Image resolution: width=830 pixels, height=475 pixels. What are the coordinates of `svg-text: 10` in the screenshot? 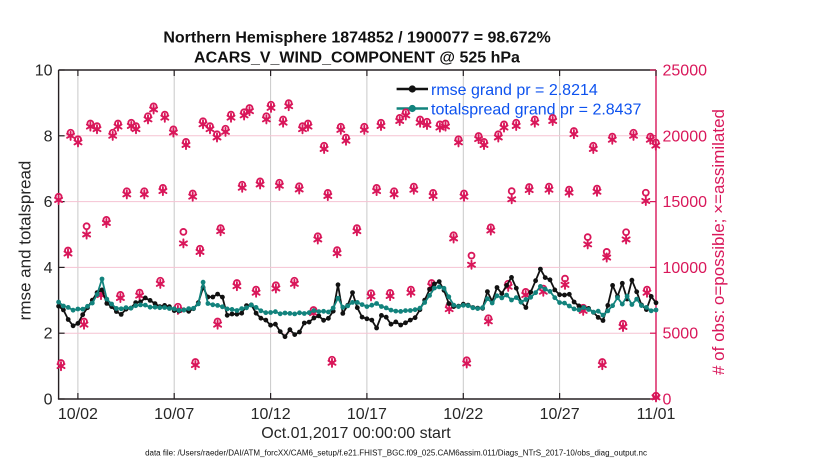 It's located at (44, 71).